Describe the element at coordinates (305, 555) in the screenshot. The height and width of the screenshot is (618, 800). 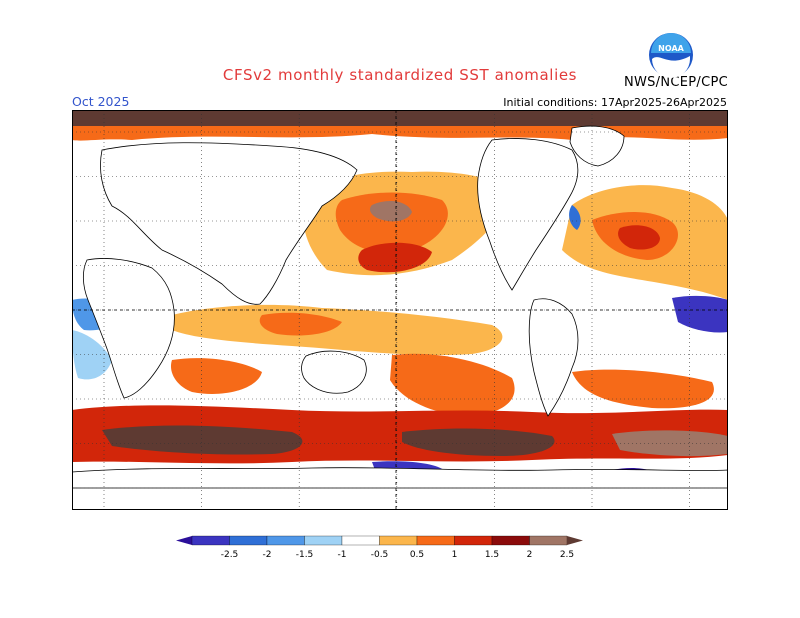
I see `legend-tick-label: -1.5` at that location.